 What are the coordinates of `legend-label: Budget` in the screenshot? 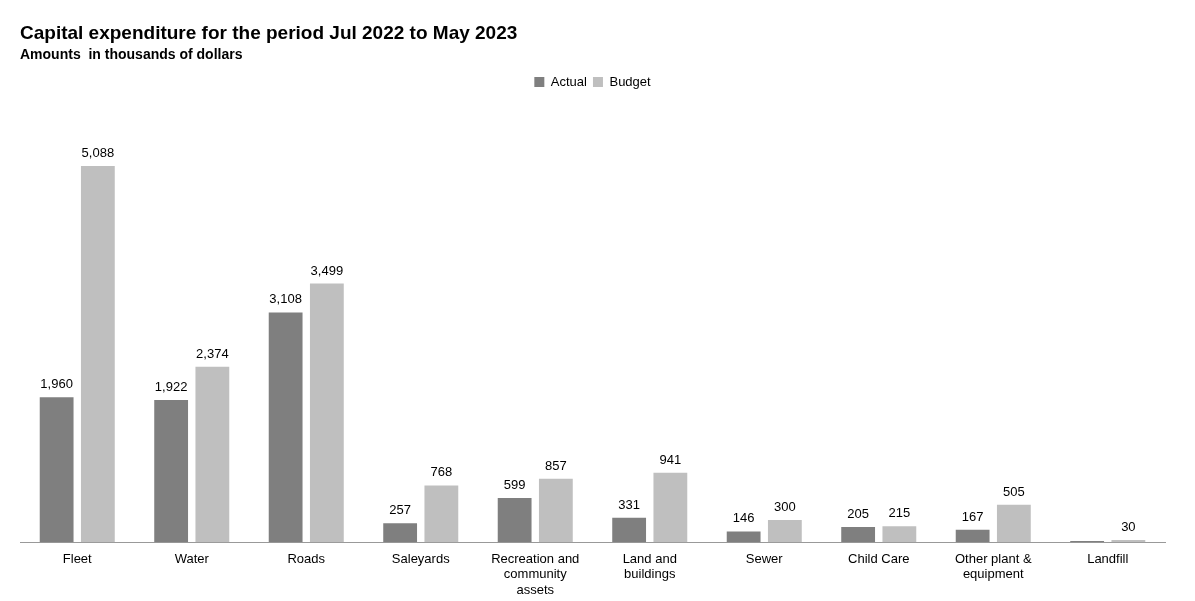 It's located at (630, 81).